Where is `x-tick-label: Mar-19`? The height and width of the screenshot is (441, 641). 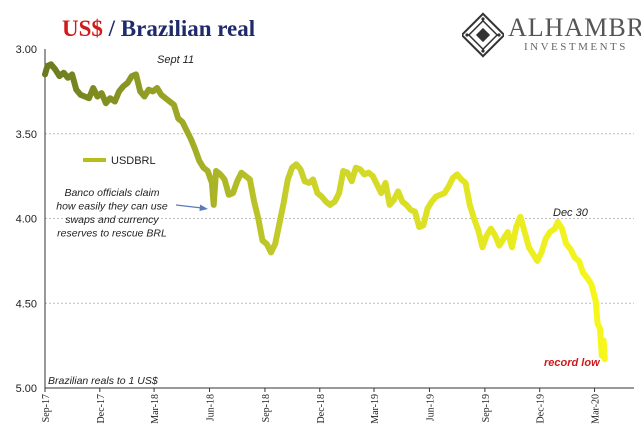 x-tick-label: Mar-19 is located at coordinates (375, 409).